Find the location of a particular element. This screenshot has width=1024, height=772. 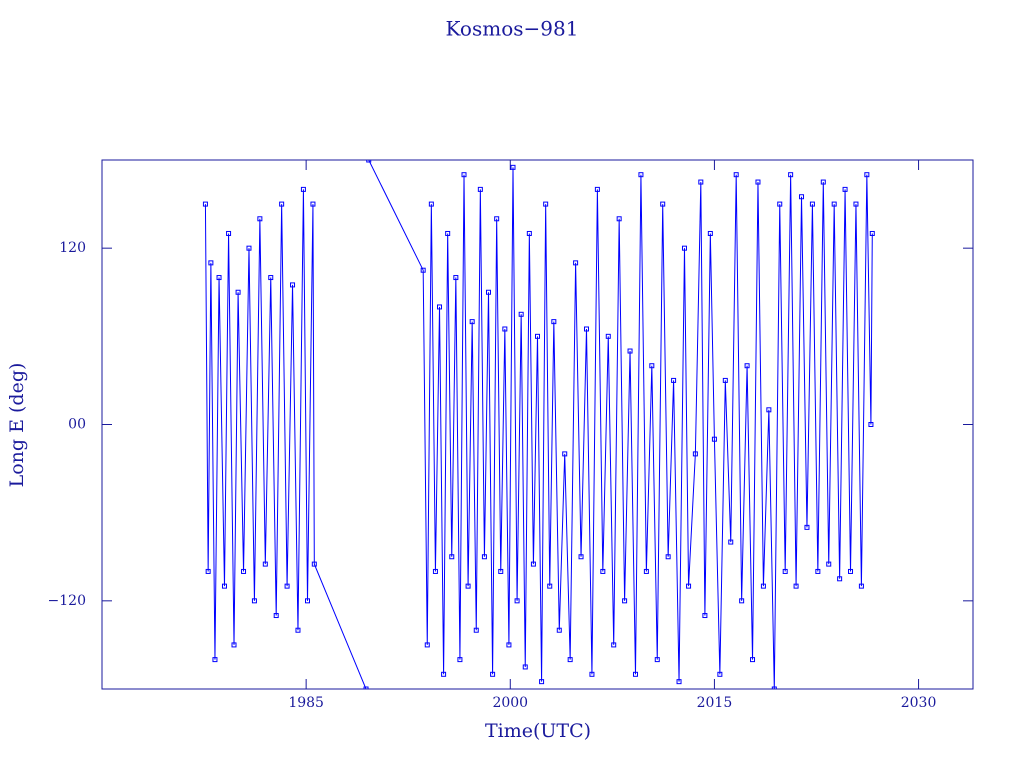

x-tick-label: 2000 is located at coordinates (510, 703).